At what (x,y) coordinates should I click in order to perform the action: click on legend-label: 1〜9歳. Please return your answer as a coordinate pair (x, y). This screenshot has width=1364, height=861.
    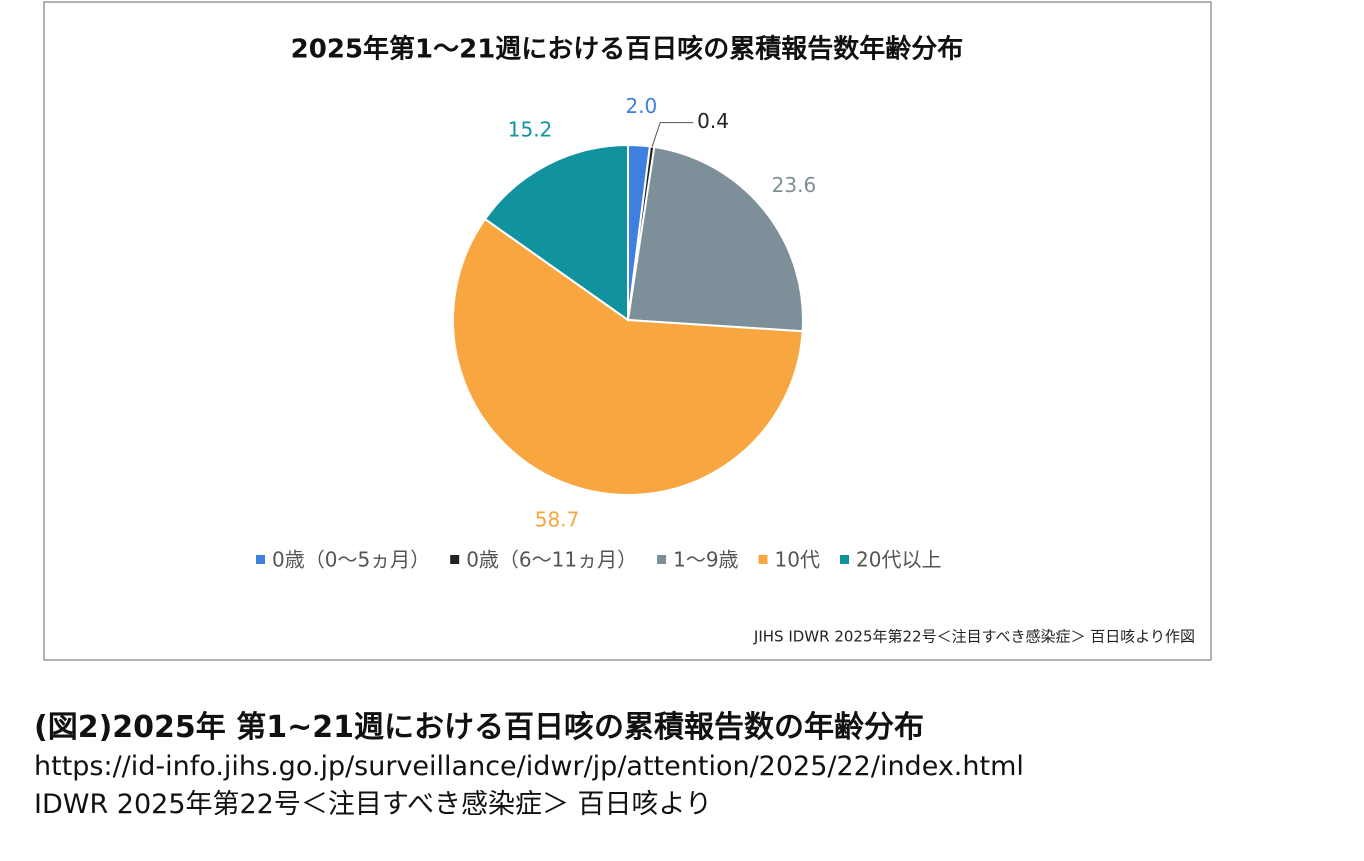
    Looking at the image, I should click on (705, 560).